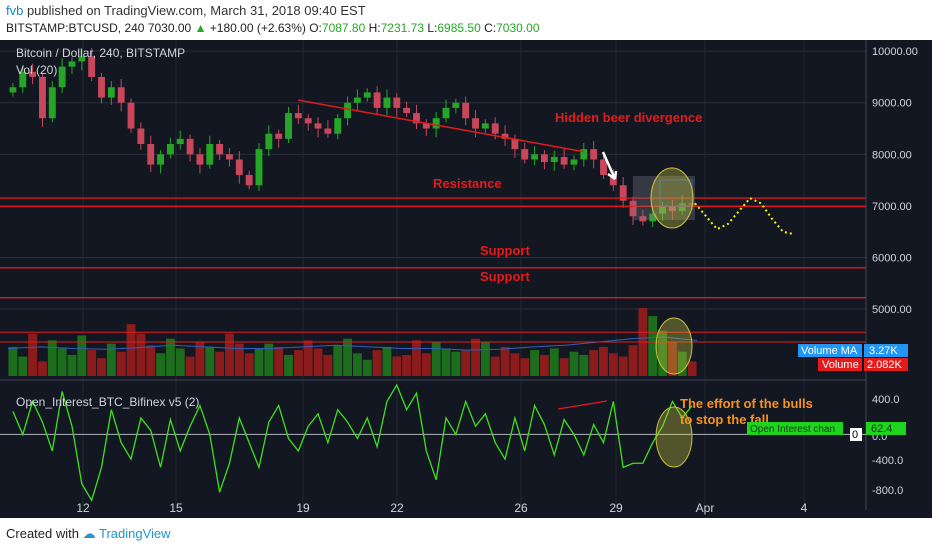 This screenshot has height=550, width=932. What do you see at coordinates (616, 508) in the screenshot?
I see `time-tick-label: 29` at bounding box center [616, 508].